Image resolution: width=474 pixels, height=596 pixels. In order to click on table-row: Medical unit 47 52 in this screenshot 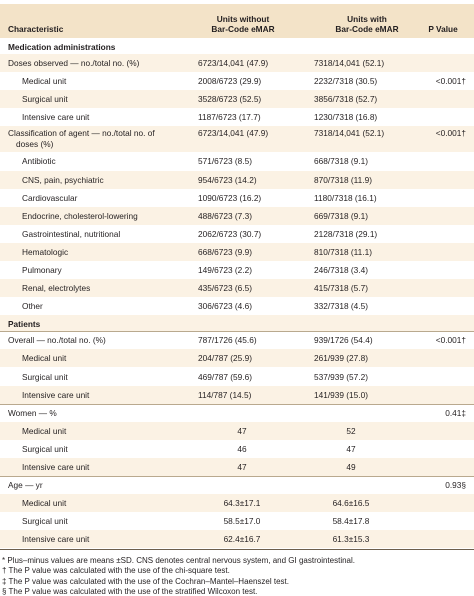, I will do `click(237, 430)`.